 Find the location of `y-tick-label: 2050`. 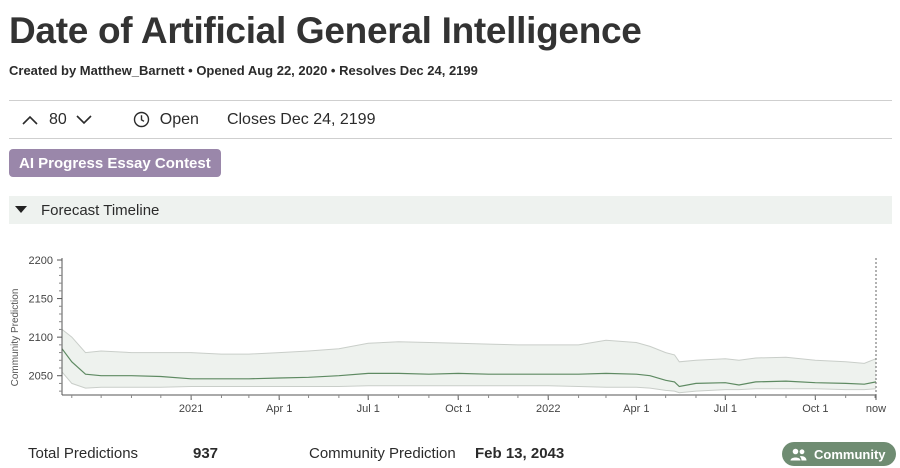

y-tick-label: 2050 is located at coordinates (41, 377).